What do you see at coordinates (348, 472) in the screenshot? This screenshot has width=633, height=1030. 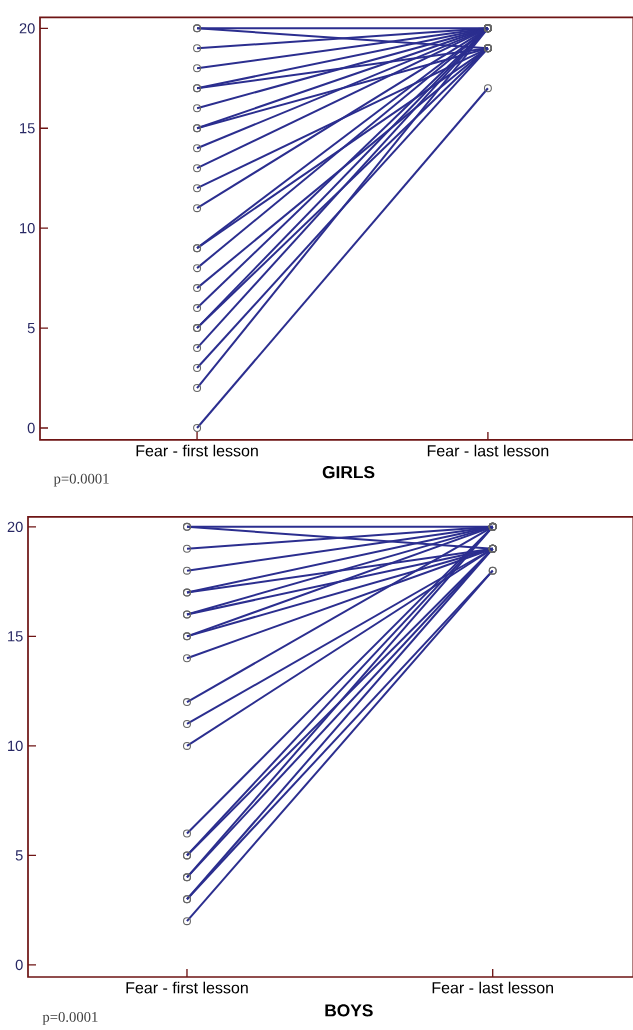 I see `text: GIRLS` at bounding box center [348, 472].